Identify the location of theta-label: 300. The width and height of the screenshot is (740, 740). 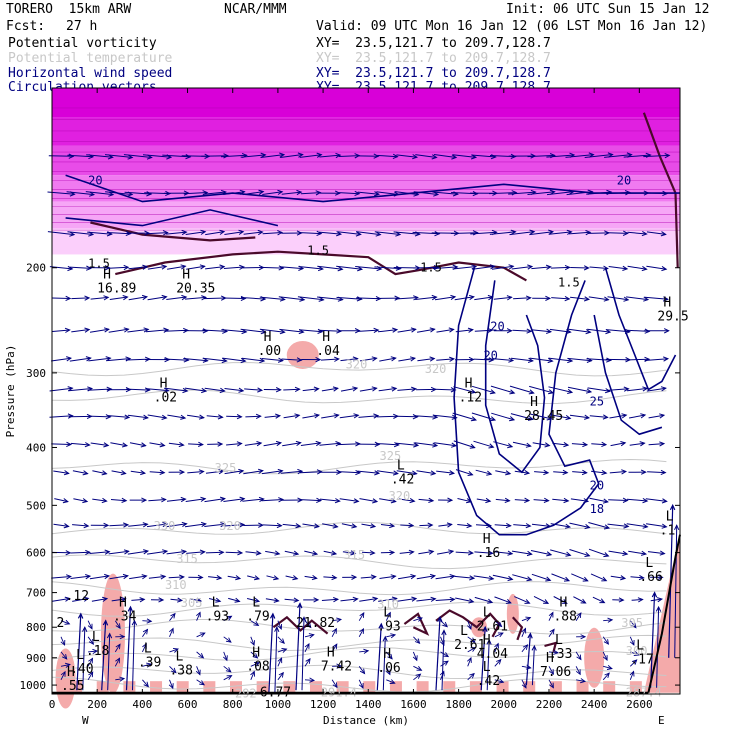
(637, 651).